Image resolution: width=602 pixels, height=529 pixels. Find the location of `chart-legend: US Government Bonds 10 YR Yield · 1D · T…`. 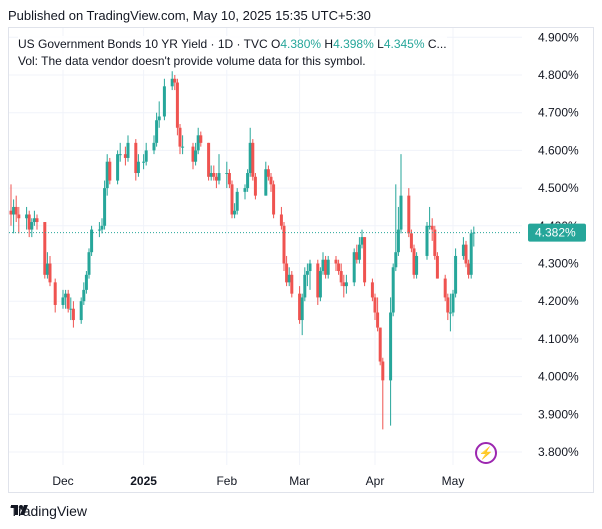

chart-legend: US Government Bonds 10 YR Yield · 1D · T… is located at coordinates (232, 53).